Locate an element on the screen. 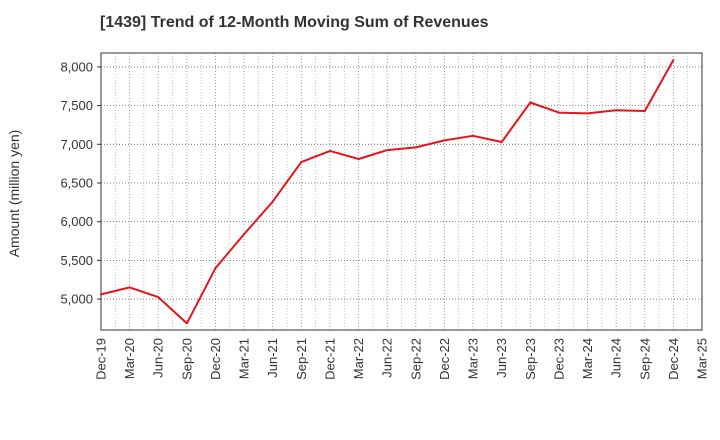  x-tick-label: Dec-23 is located at coordinates (558, 359).